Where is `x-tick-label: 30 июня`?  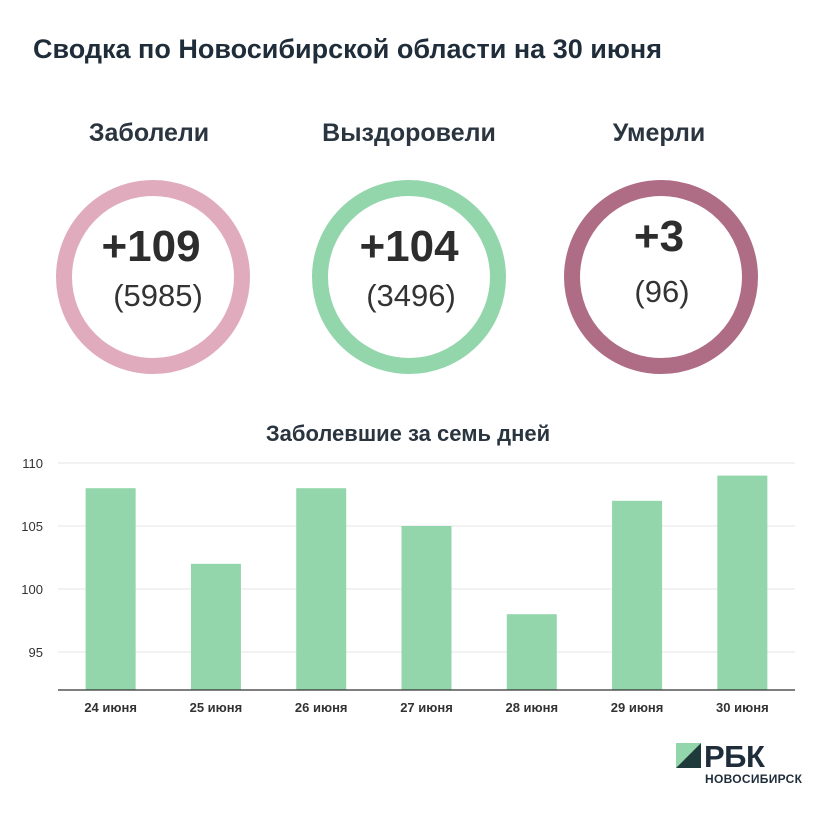 x-tick-label: 30 июня is located at coordinates (742, 707).